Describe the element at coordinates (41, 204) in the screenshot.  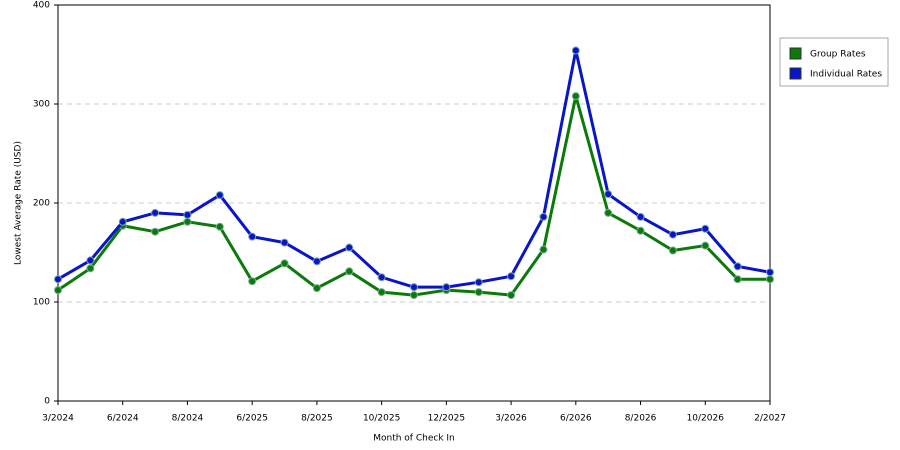
I see `y-tick-label: 200` at that location.